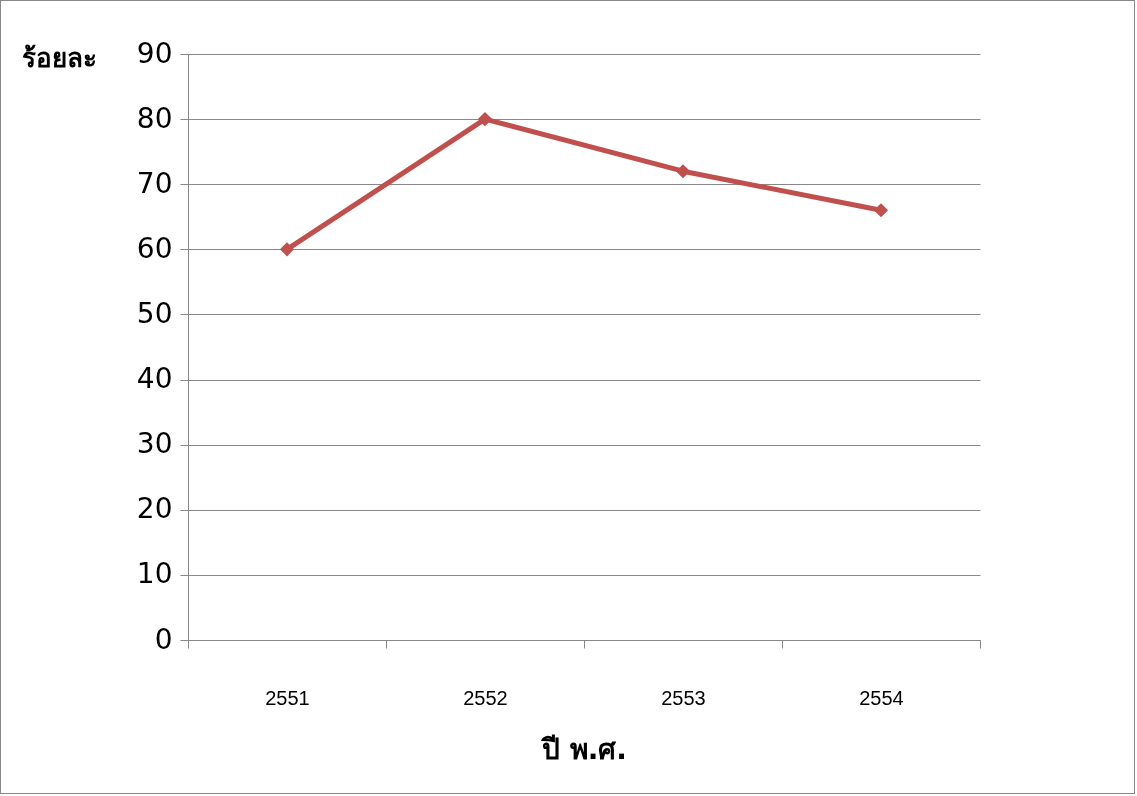  Describe the element at coordinates (163, 639) in the screenshot. I see `y-tick-label: 0` at that location.